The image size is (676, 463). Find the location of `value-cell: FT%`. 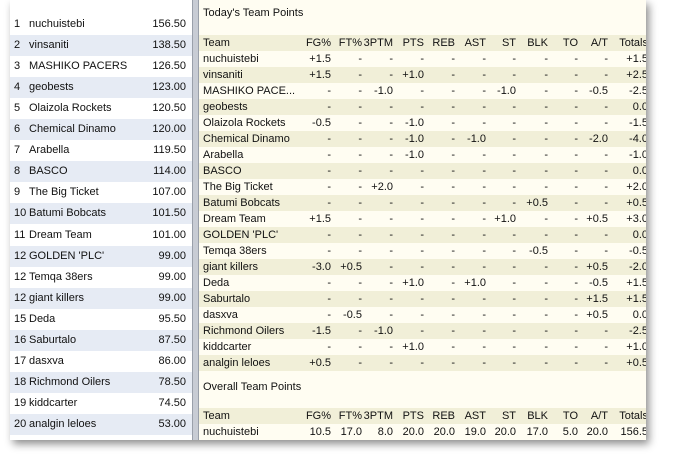

value-cell: FT% is located at coordinates (350, 43).